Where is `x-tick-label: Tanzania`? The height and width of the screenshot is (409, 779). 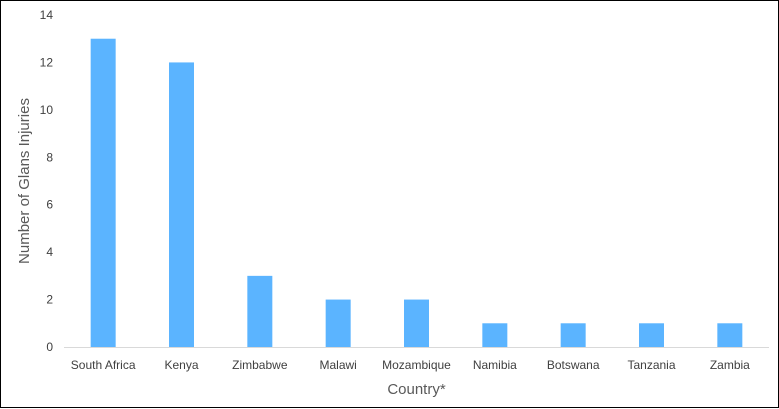
x-tick-label: Tanzania is located at coordinates (651, 365).